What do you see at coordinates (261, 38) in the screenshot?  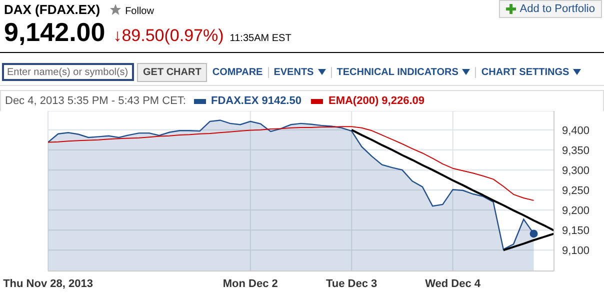 I see `text: 11:35AM EST` at bounding box center [261, 38].